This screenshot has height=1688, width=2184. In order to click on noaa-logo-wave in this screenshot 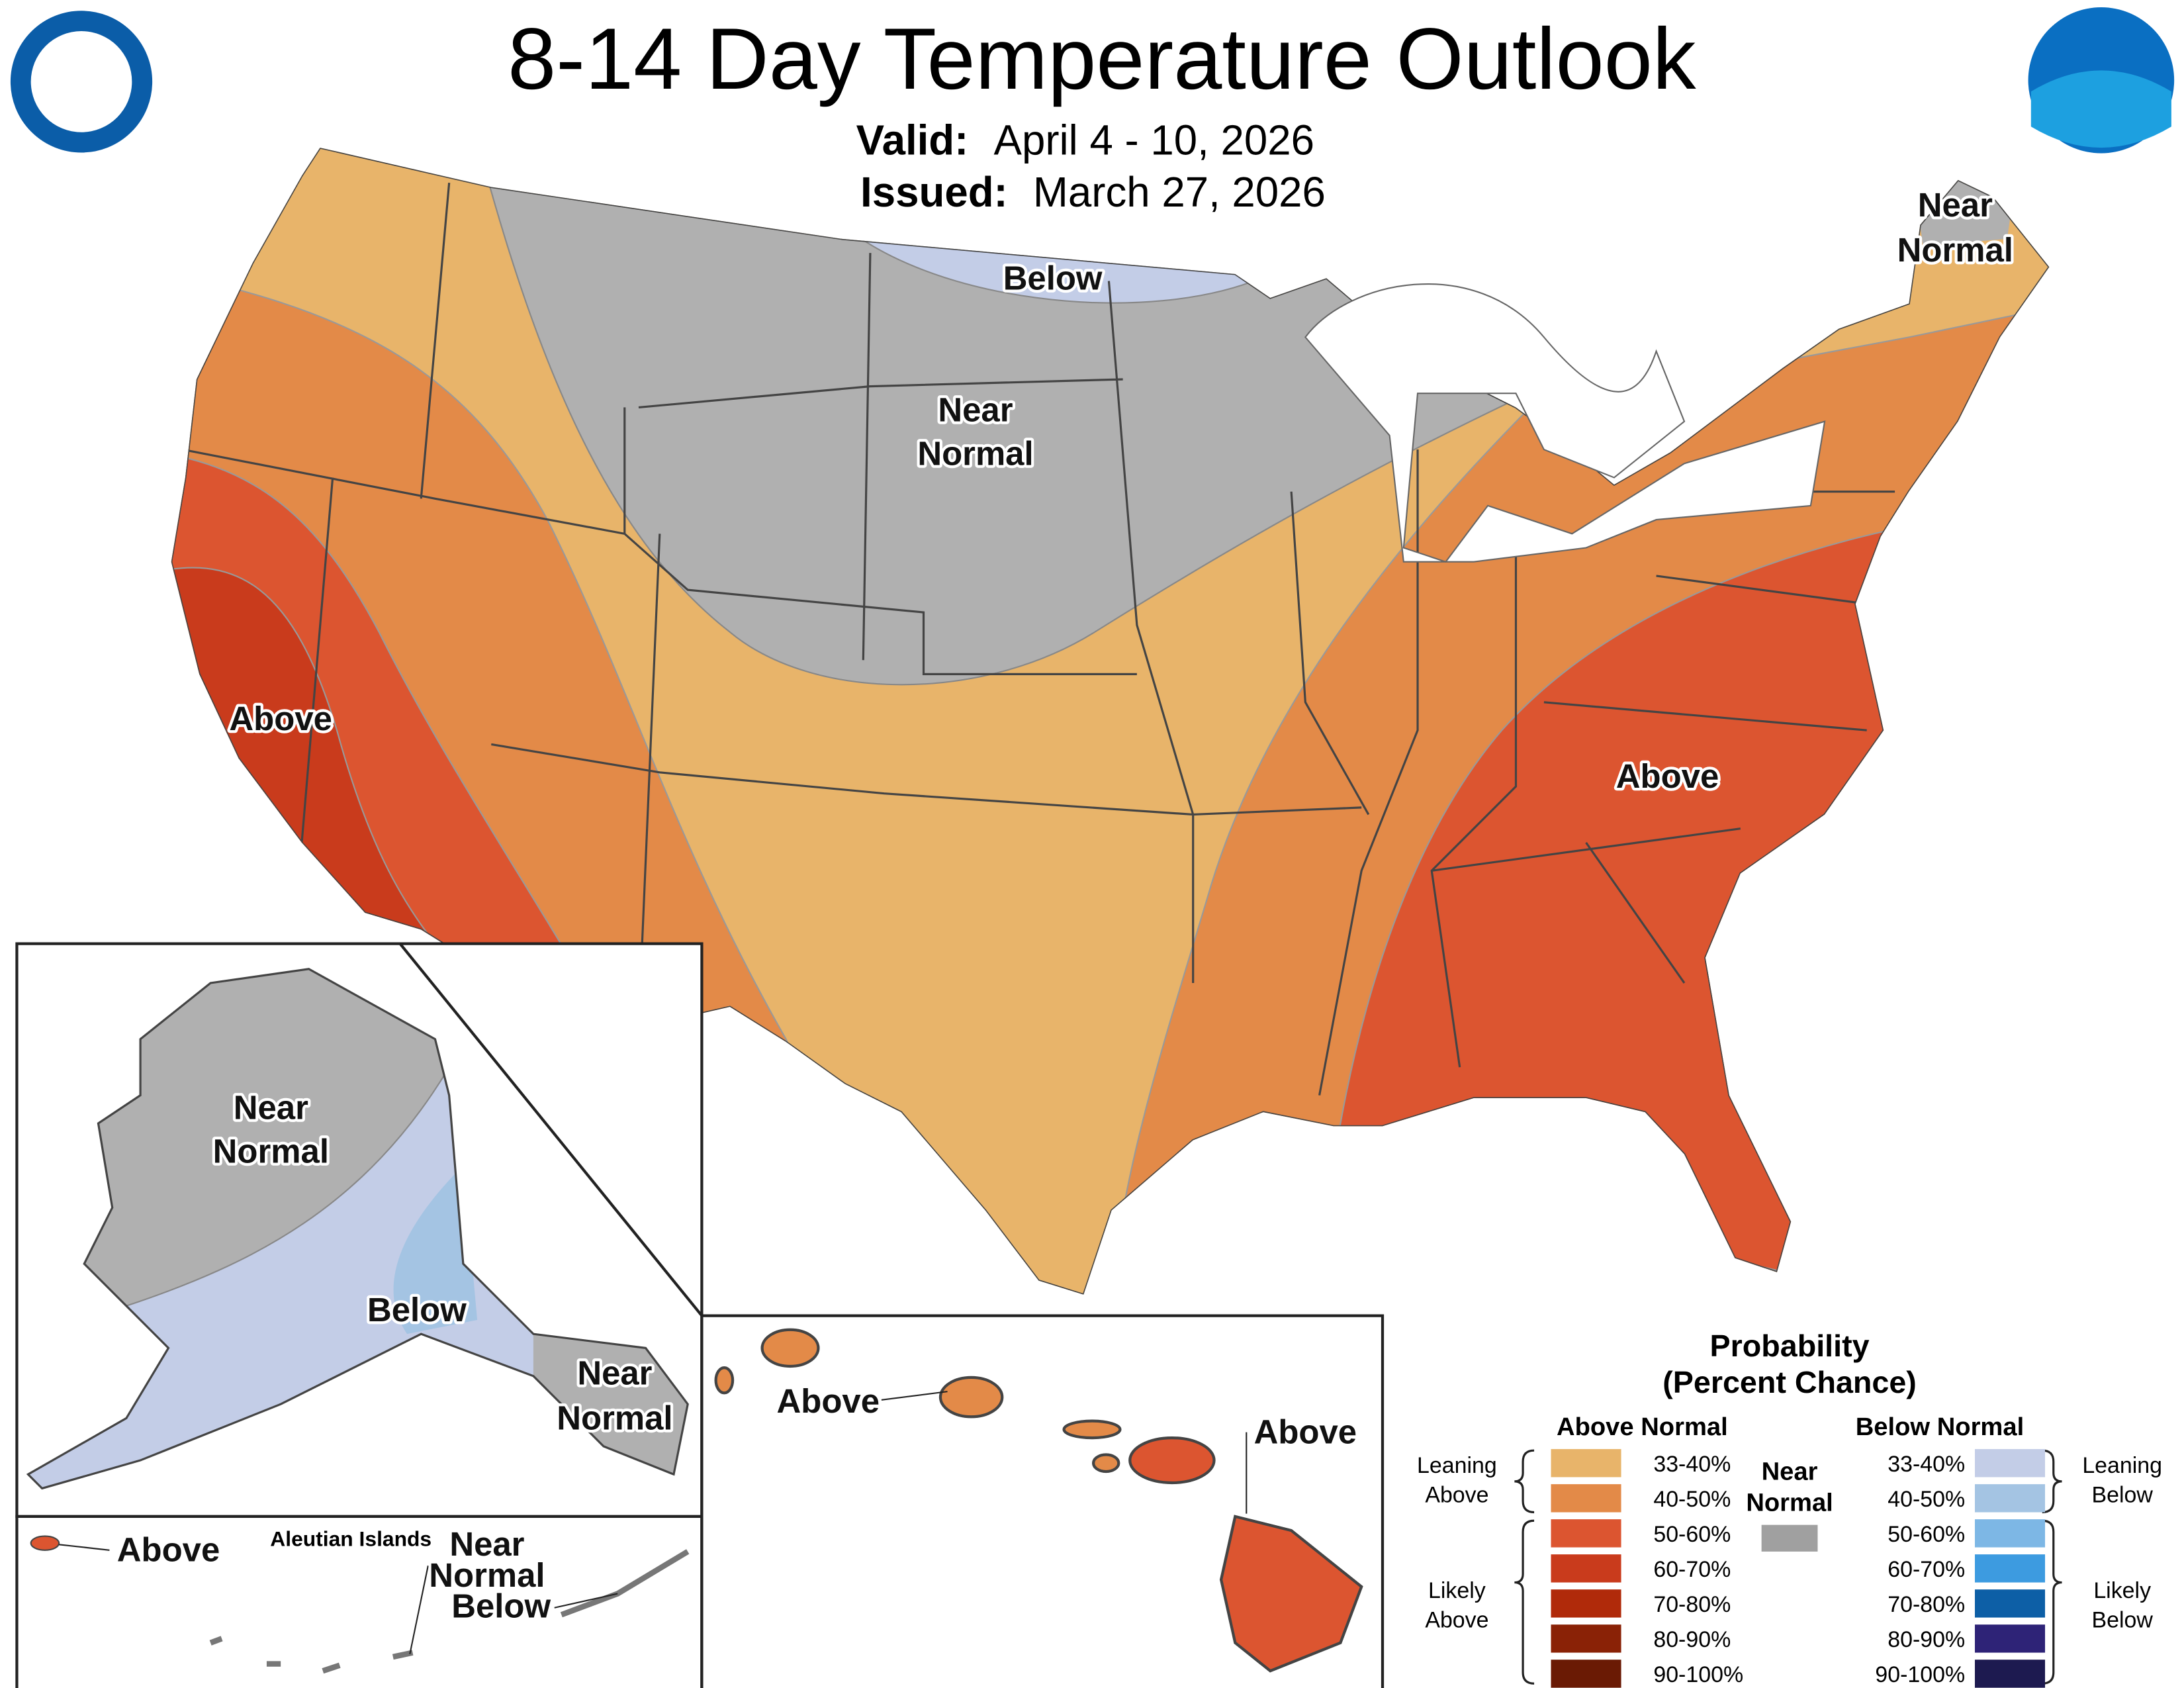, I will do `click(2100, 109)`.